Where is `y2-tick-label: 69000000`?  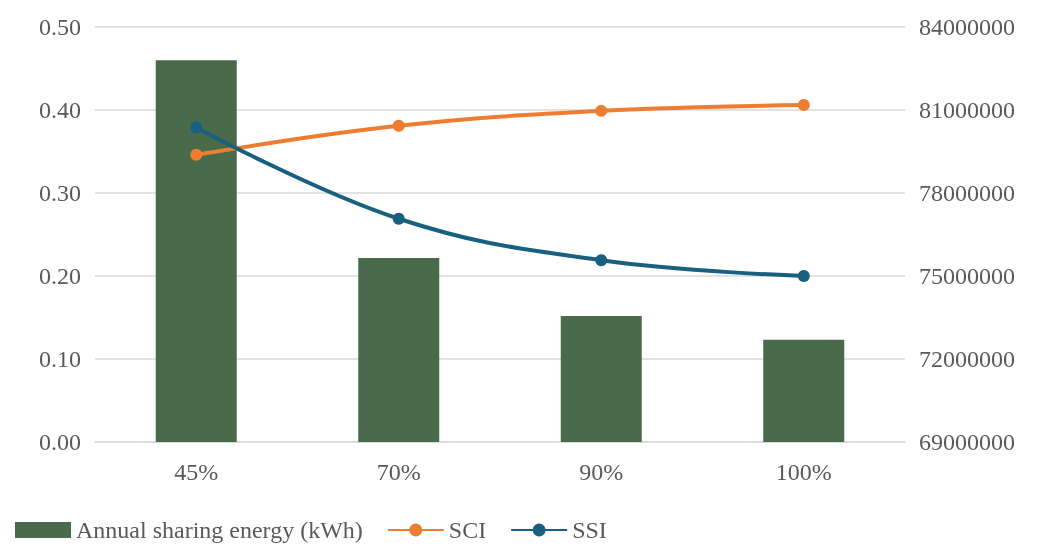
y2-tick-label: 69000000 is located at coordinates (967, 442).